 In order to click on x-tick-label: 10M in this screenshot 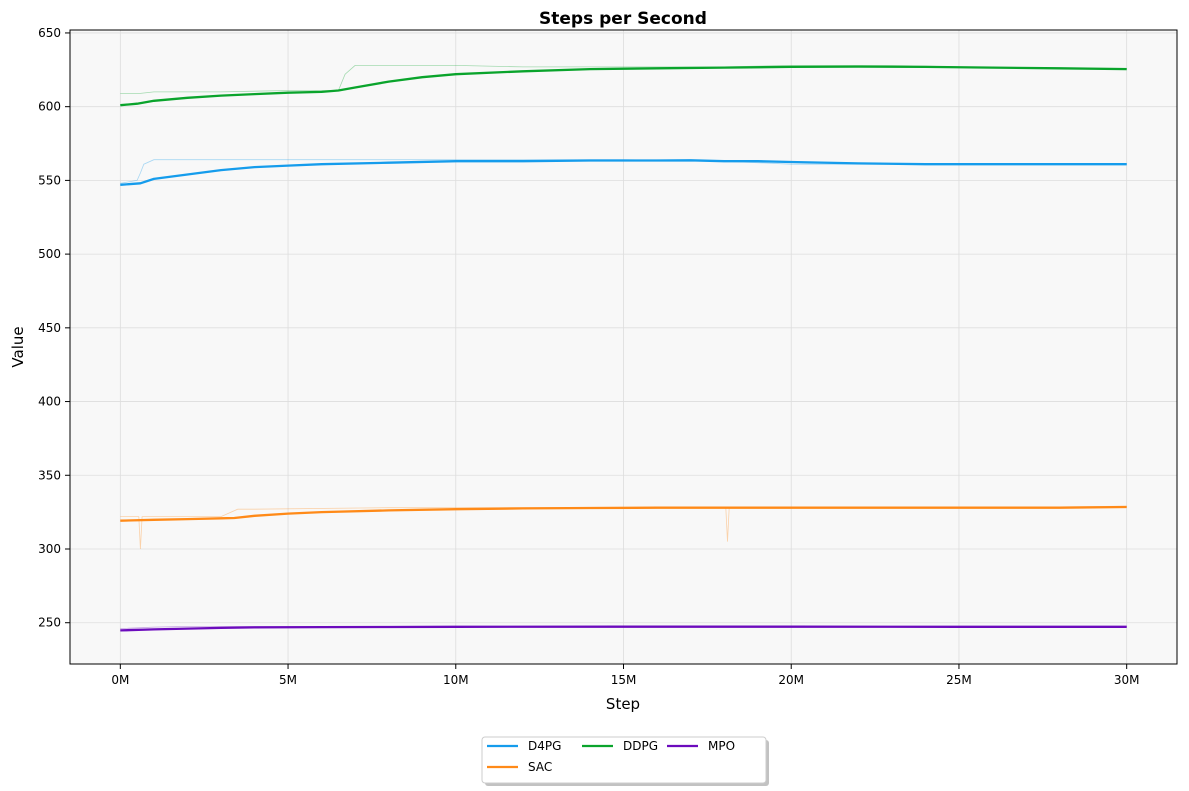, I will do `click(456, 680)`.